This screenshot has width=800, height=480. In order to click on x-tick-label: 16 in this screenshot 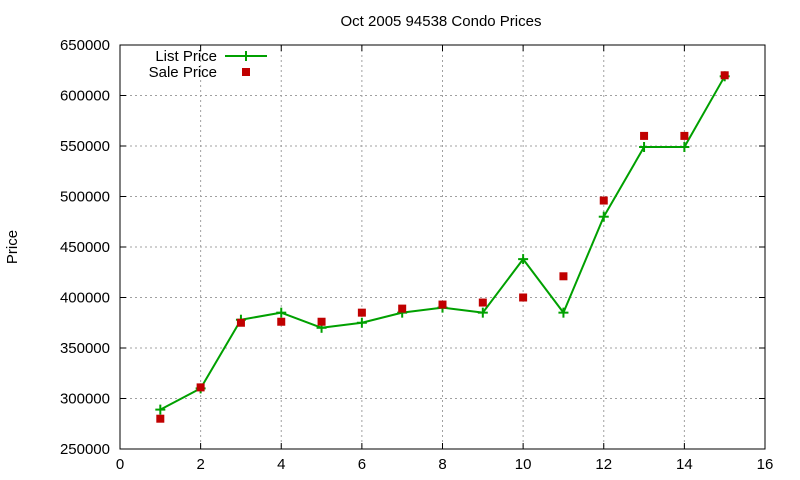, I will do `click(765, 464)`.